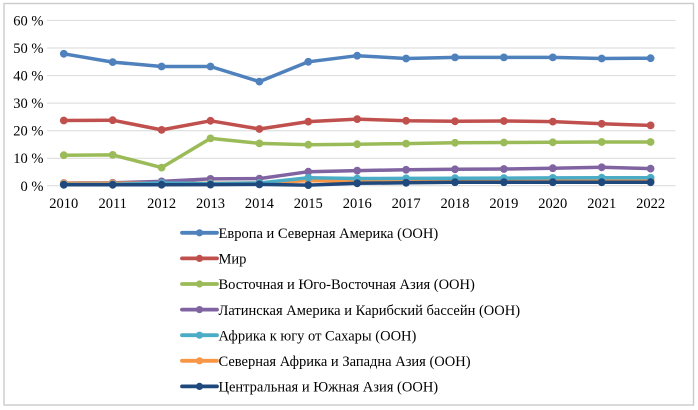 Image resolution: width=698 pixels, height=410 pixels. What do you see at coordinates (455, 204) in the screenshot?
I see `svg-text: 2018` at bounding box center [455, 204].